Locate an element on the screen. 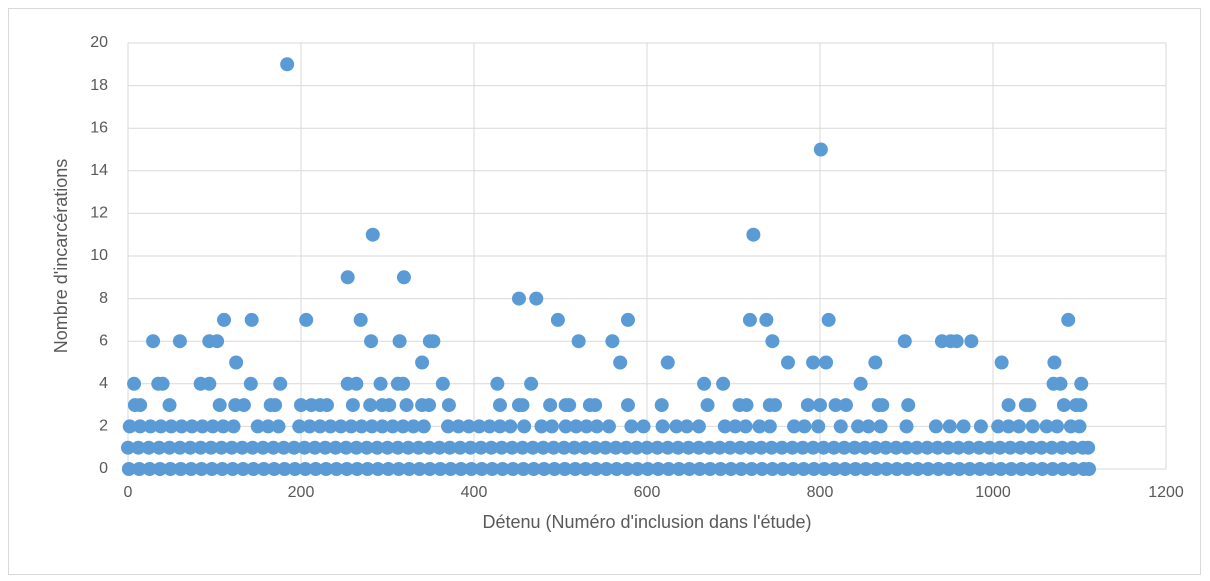  y-tick-label: 12 is located at coordinates (99, 213).